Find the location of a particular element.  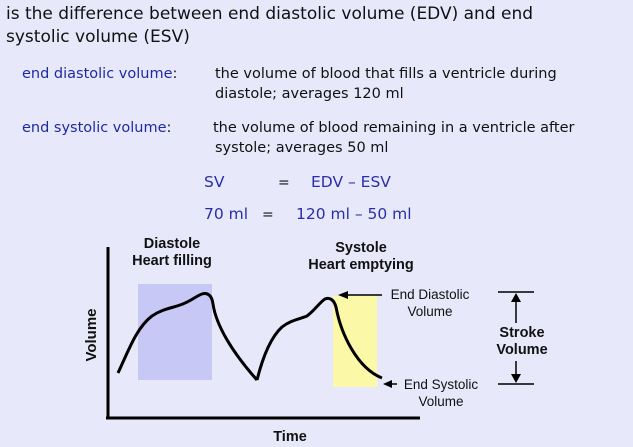

systole-label: Systole Heart emptying is located at coordinates (361, 257).